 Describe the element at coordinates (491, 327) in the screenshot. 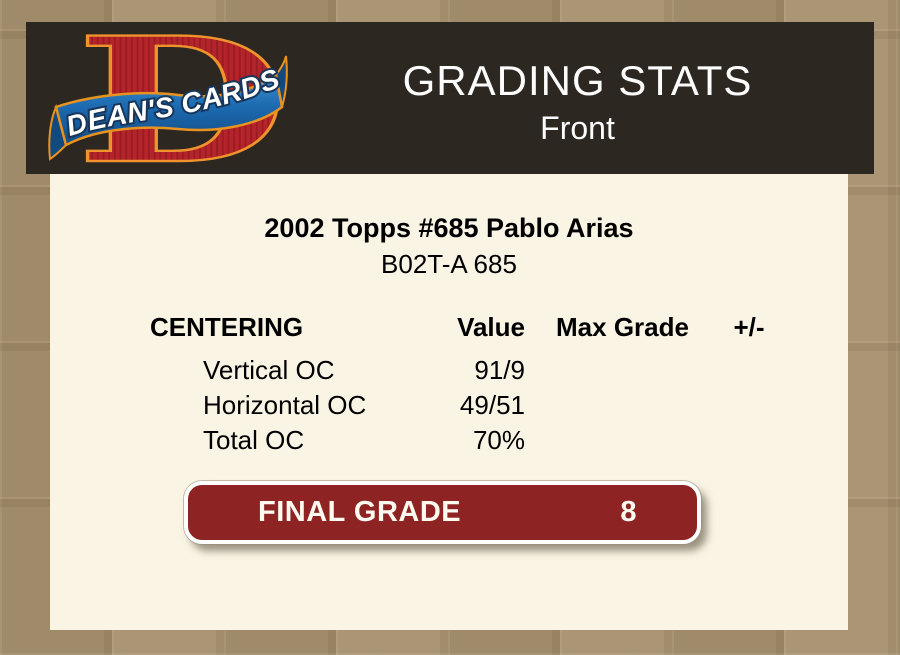

I see `column-header-value: Value` at that location.